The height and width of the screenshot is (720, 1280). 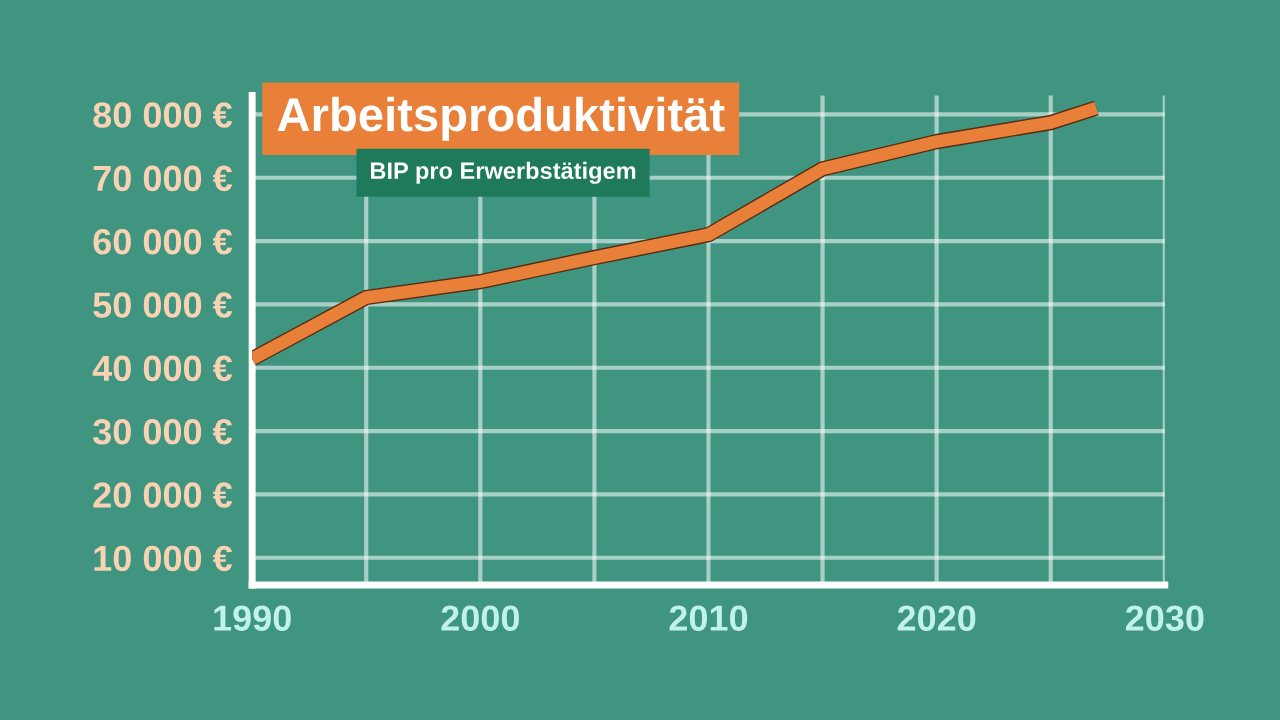 I want to click on chart-title: Arbeitsproduktivität, so click(x=501, y=118).